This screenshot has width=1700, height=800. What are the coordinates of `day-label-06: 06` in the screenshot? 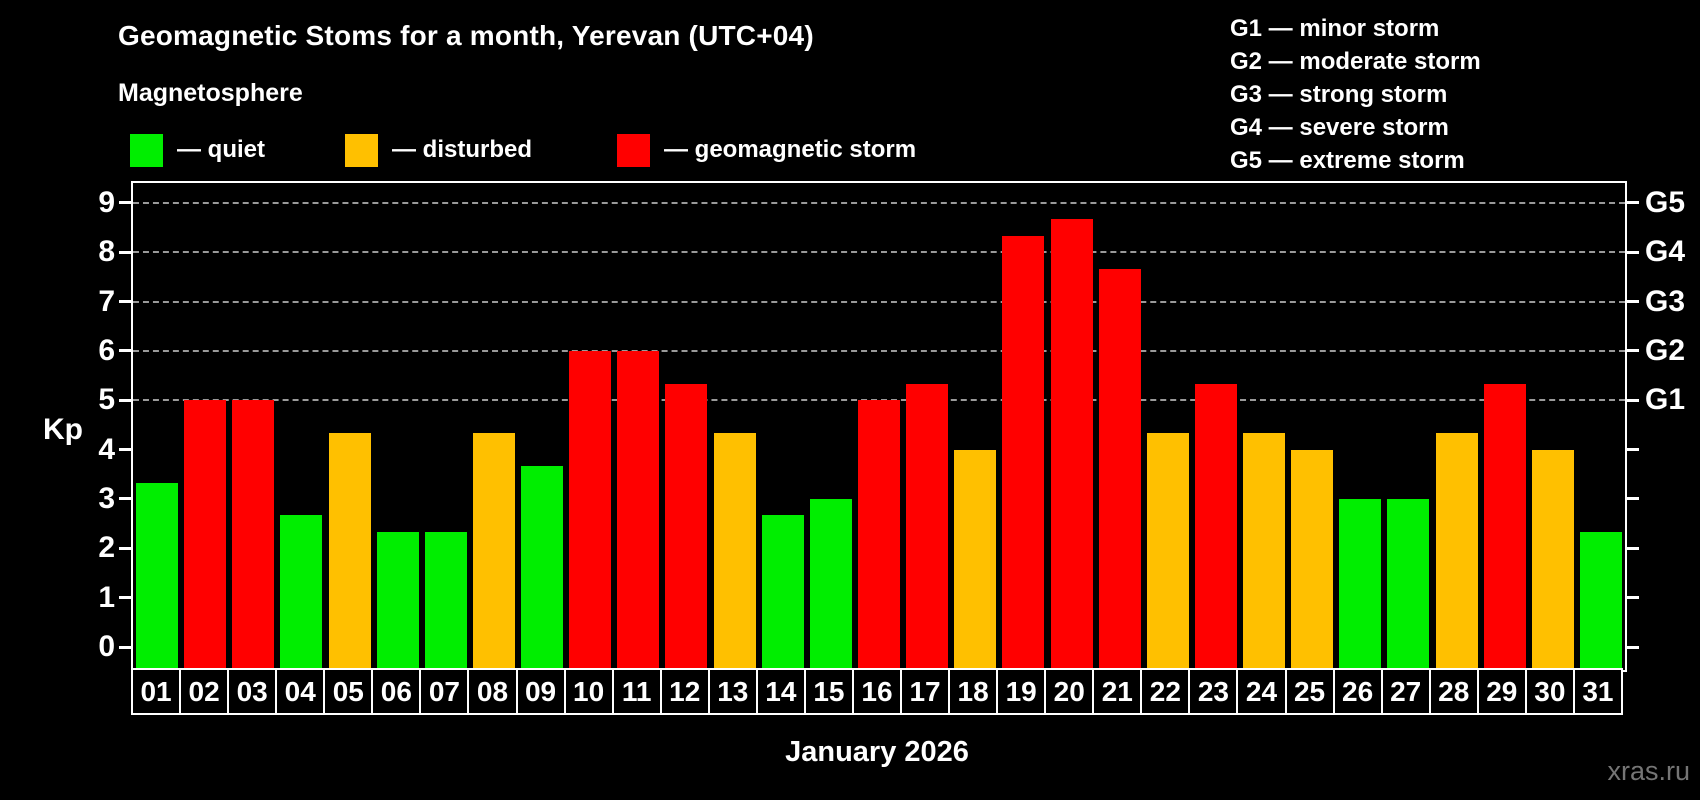 It's located at (396, 691).